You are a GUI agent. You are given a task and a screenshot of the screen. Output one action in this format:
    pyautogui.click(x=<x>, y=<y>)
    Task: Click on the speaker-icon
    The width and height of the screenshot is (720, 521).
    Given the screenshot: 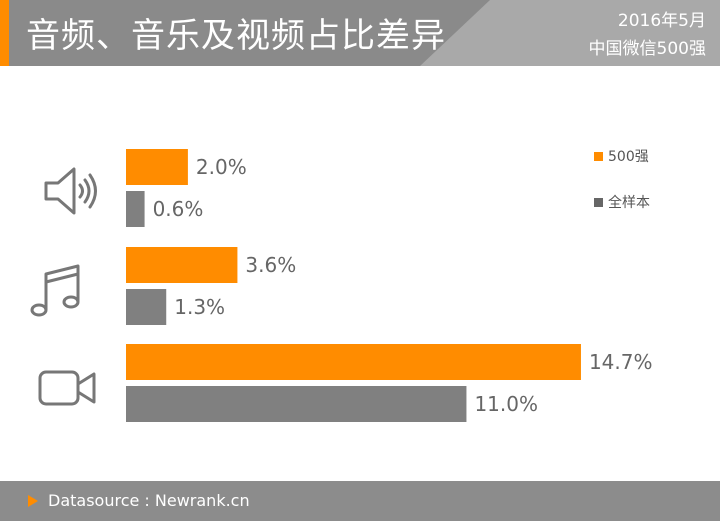 What is the action you would take?
    pyautogui.click(x=70, y=191)
    